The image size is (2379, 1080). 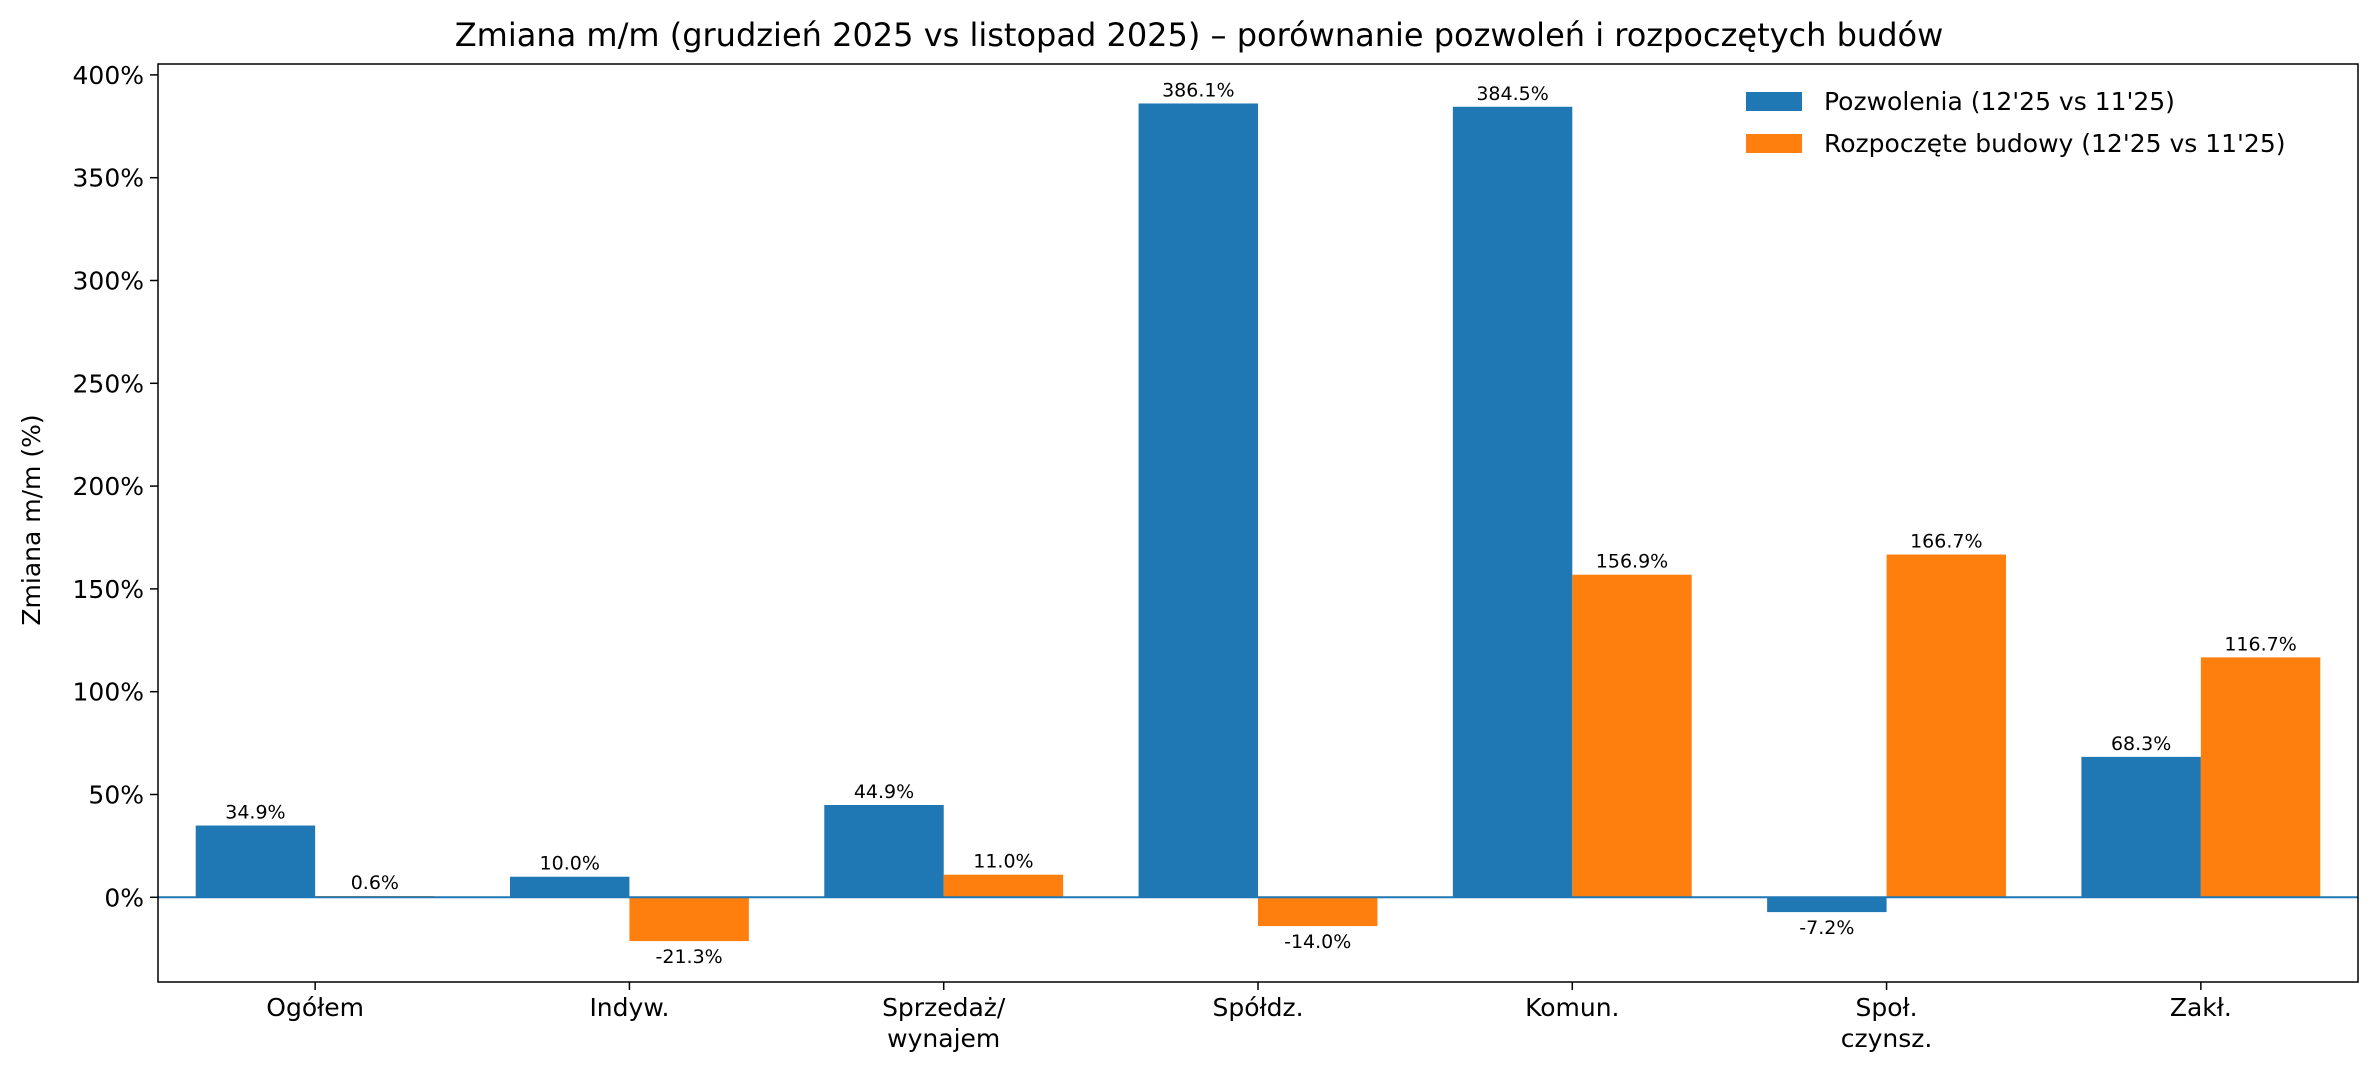 What do you see at coordinates (884, 792) in the screenshot?
I see `bar-label: 44.9%` at bounding box center [884, 792].